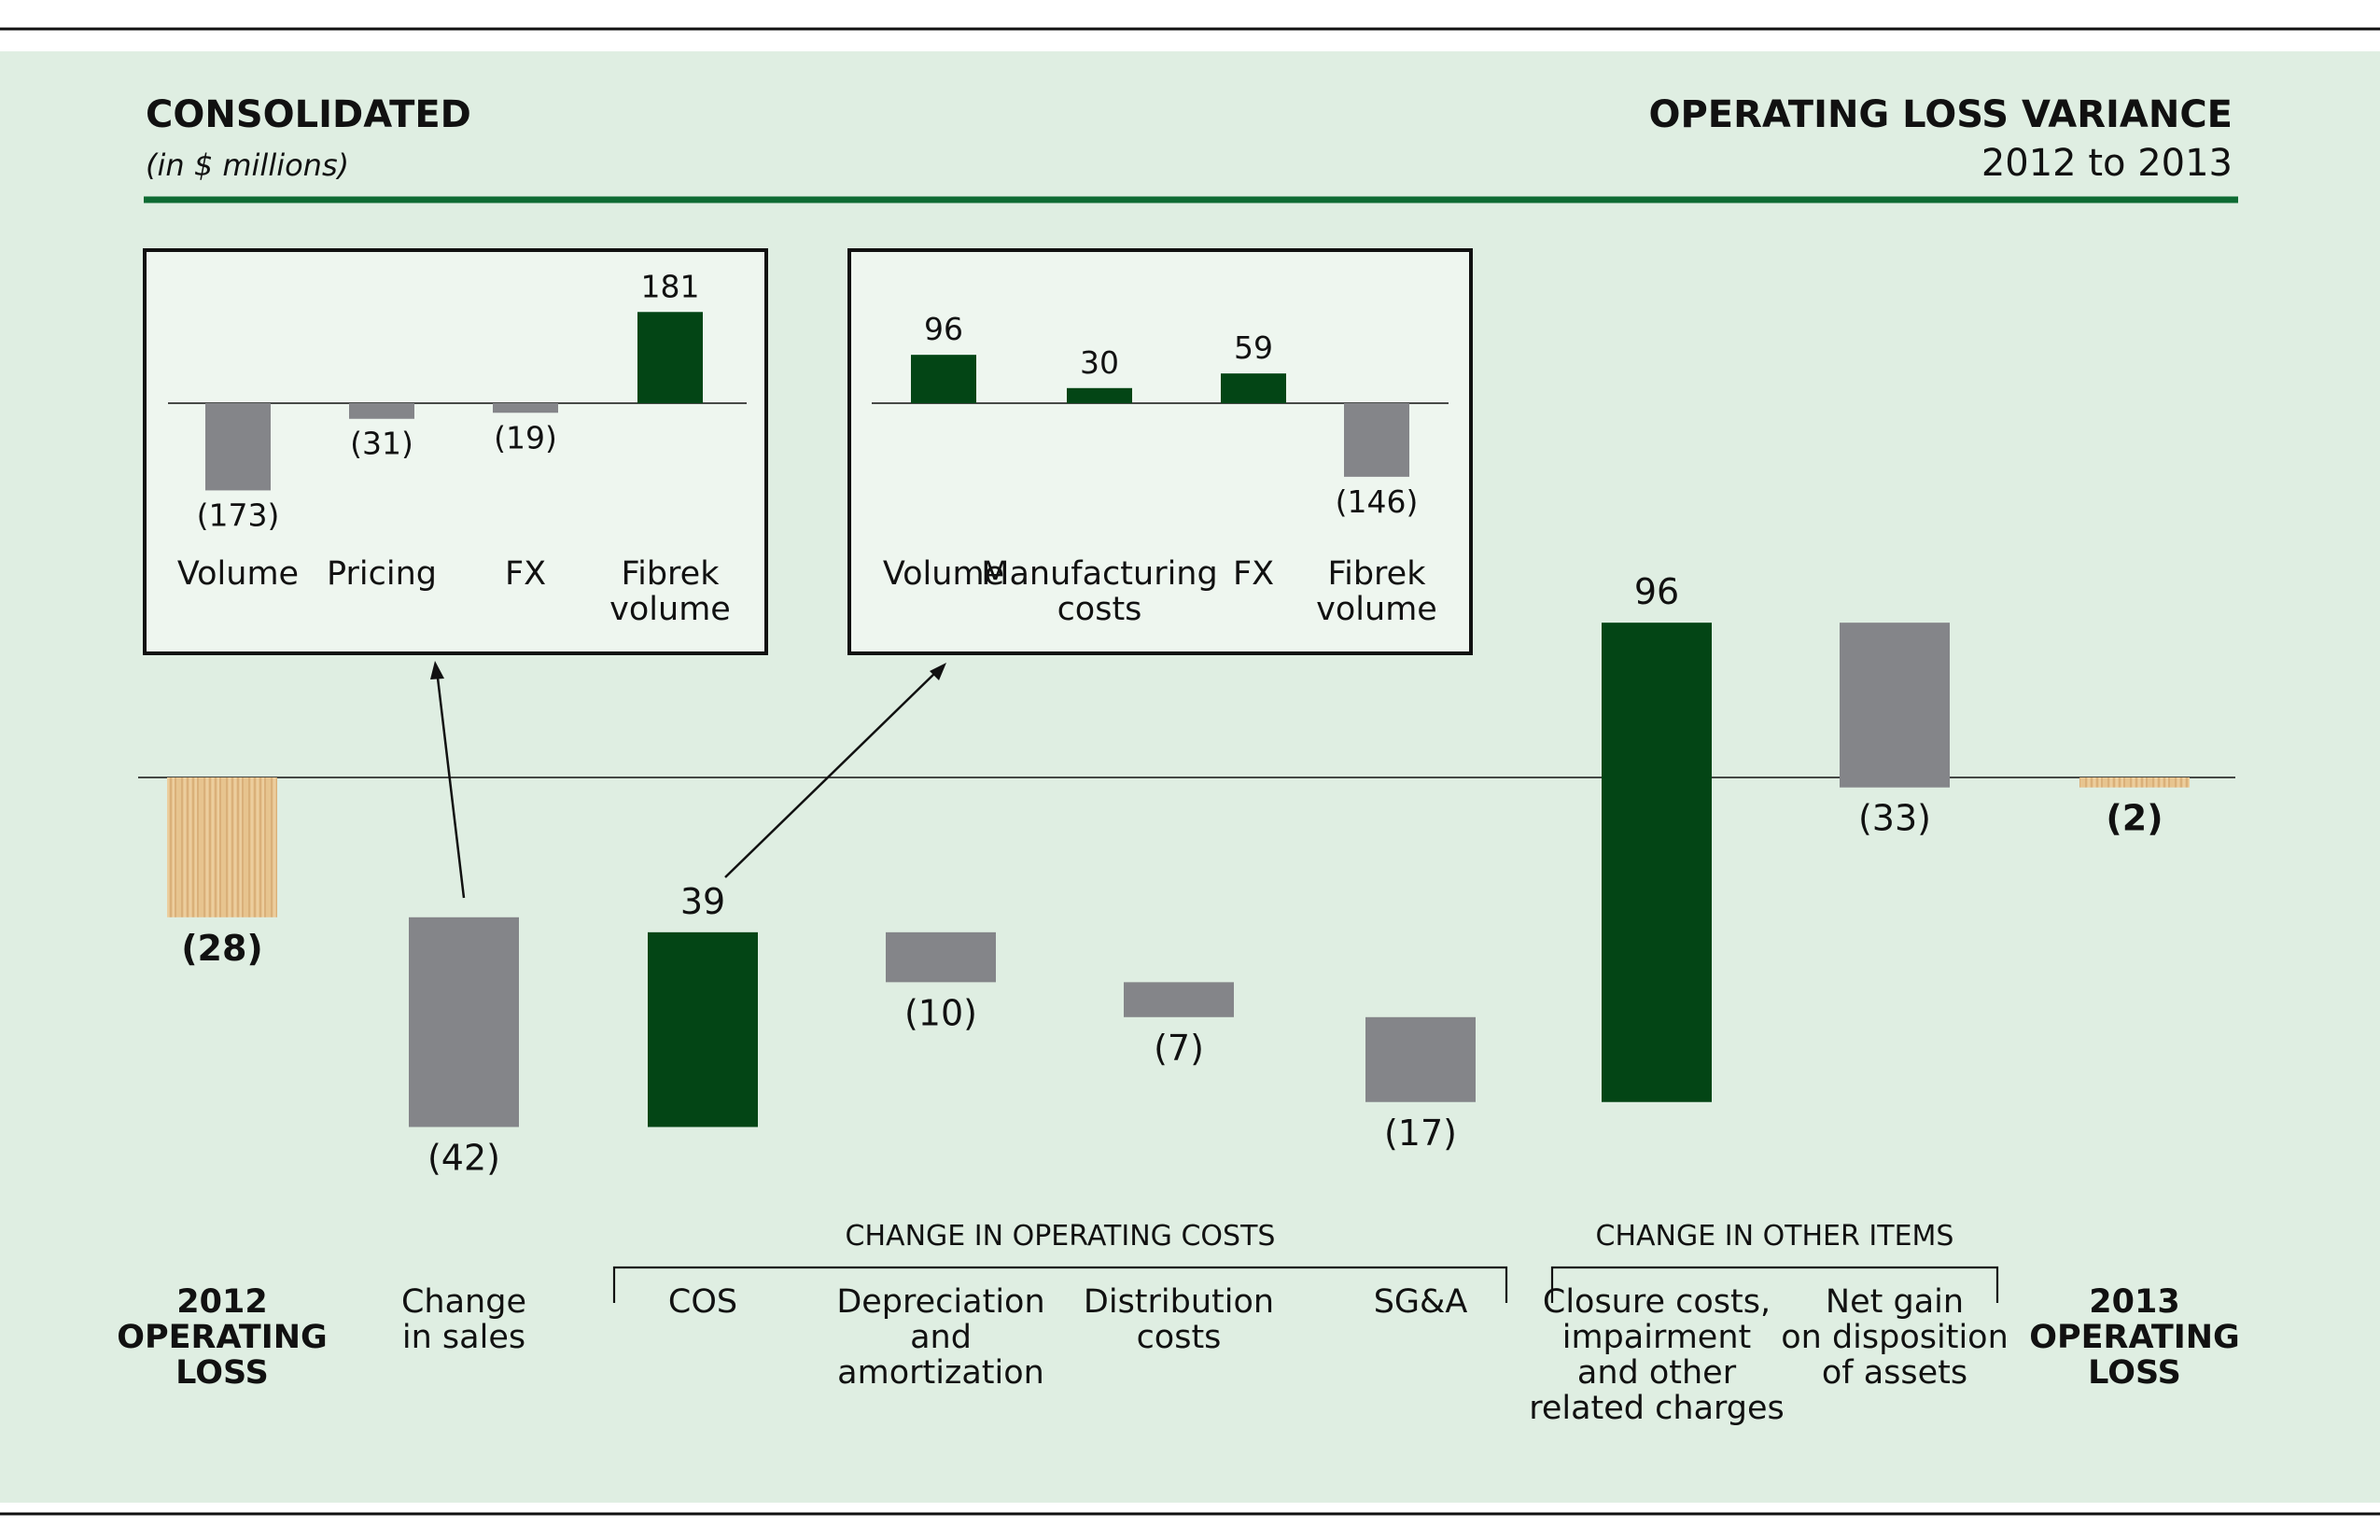  What do you see at coordinates (1253, 347) in the screenshot?
I see `inset-data-label: 59` at bounding box center [1253, 347].